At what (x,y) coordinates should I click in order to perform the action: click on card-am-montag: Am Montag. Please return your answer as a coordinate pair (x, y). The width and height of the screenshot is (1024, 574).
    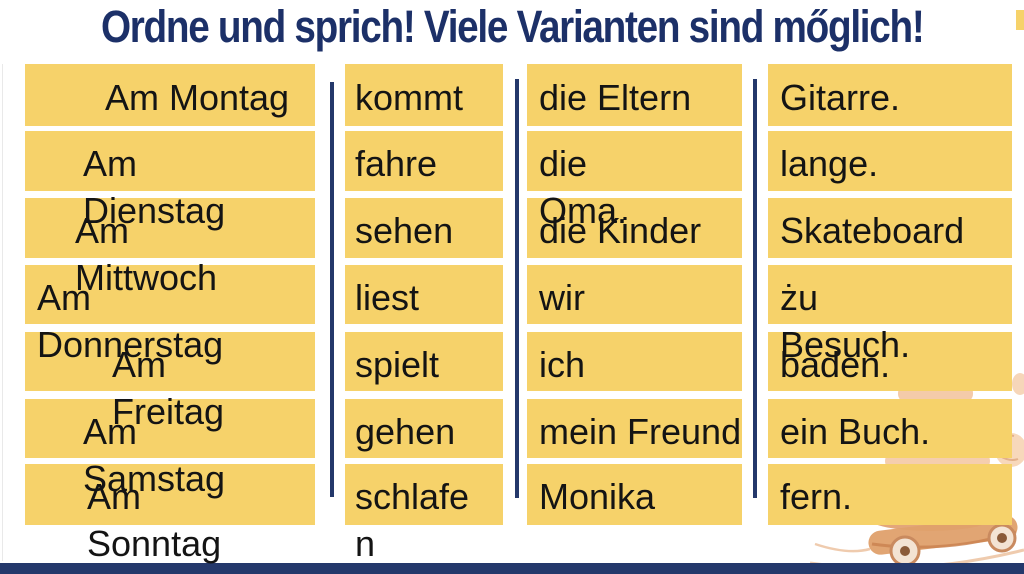
    Looking at the image, I should click on (170, 95).